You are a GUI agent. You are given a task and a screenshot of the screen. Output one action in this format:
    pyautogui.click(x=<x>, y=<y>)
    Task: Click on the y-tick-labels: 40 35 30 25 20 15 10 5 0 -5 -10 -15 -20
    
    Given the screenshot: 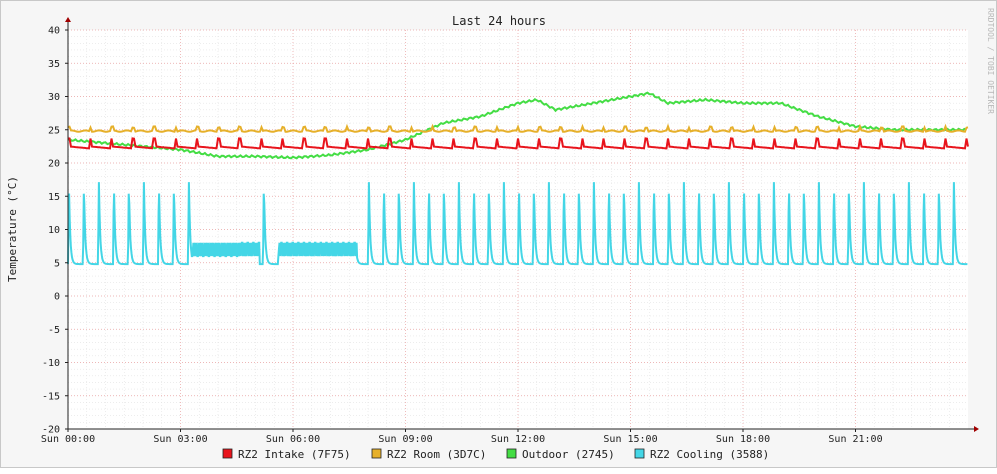 What is the action you would take?
    pyautogui.click(x=51, y=231)
    